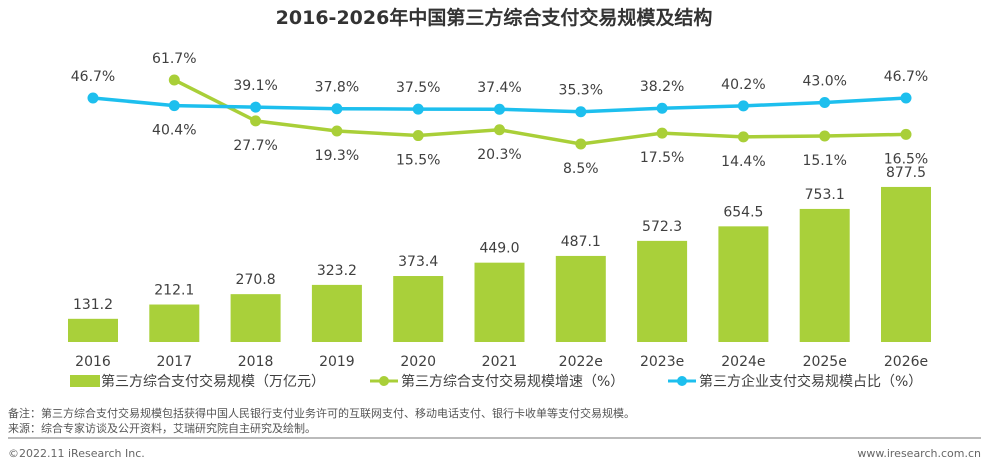 Image resolution: width=989 pixels, height=465 pixels. What do you see at coordinates (76, 453) in the screenshot?
I see `copyright: ©2022.11 iResearch Inc.` at bounding box center [76, 453].